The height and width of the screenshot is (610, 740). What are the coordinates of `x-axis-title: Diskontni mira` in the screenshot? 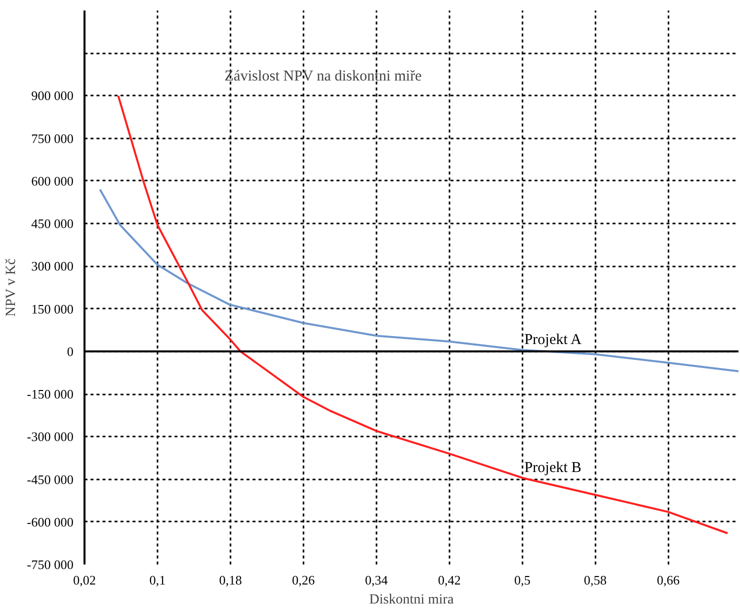 It's located at (411, 600).